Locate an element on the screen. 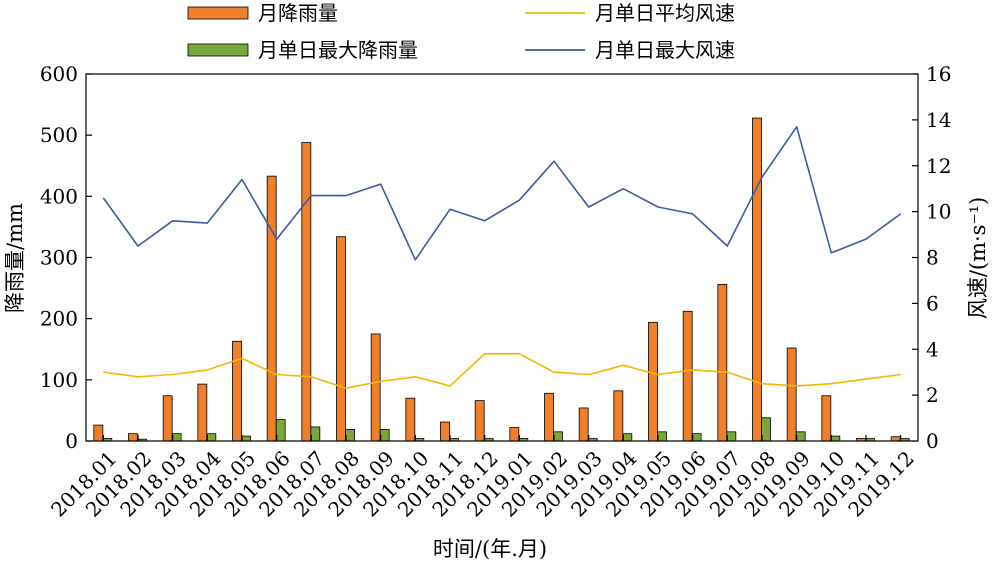 This screenshot has height=568, width=1000. y-right-tick-label: 8 is located at coordinates (932, 258).